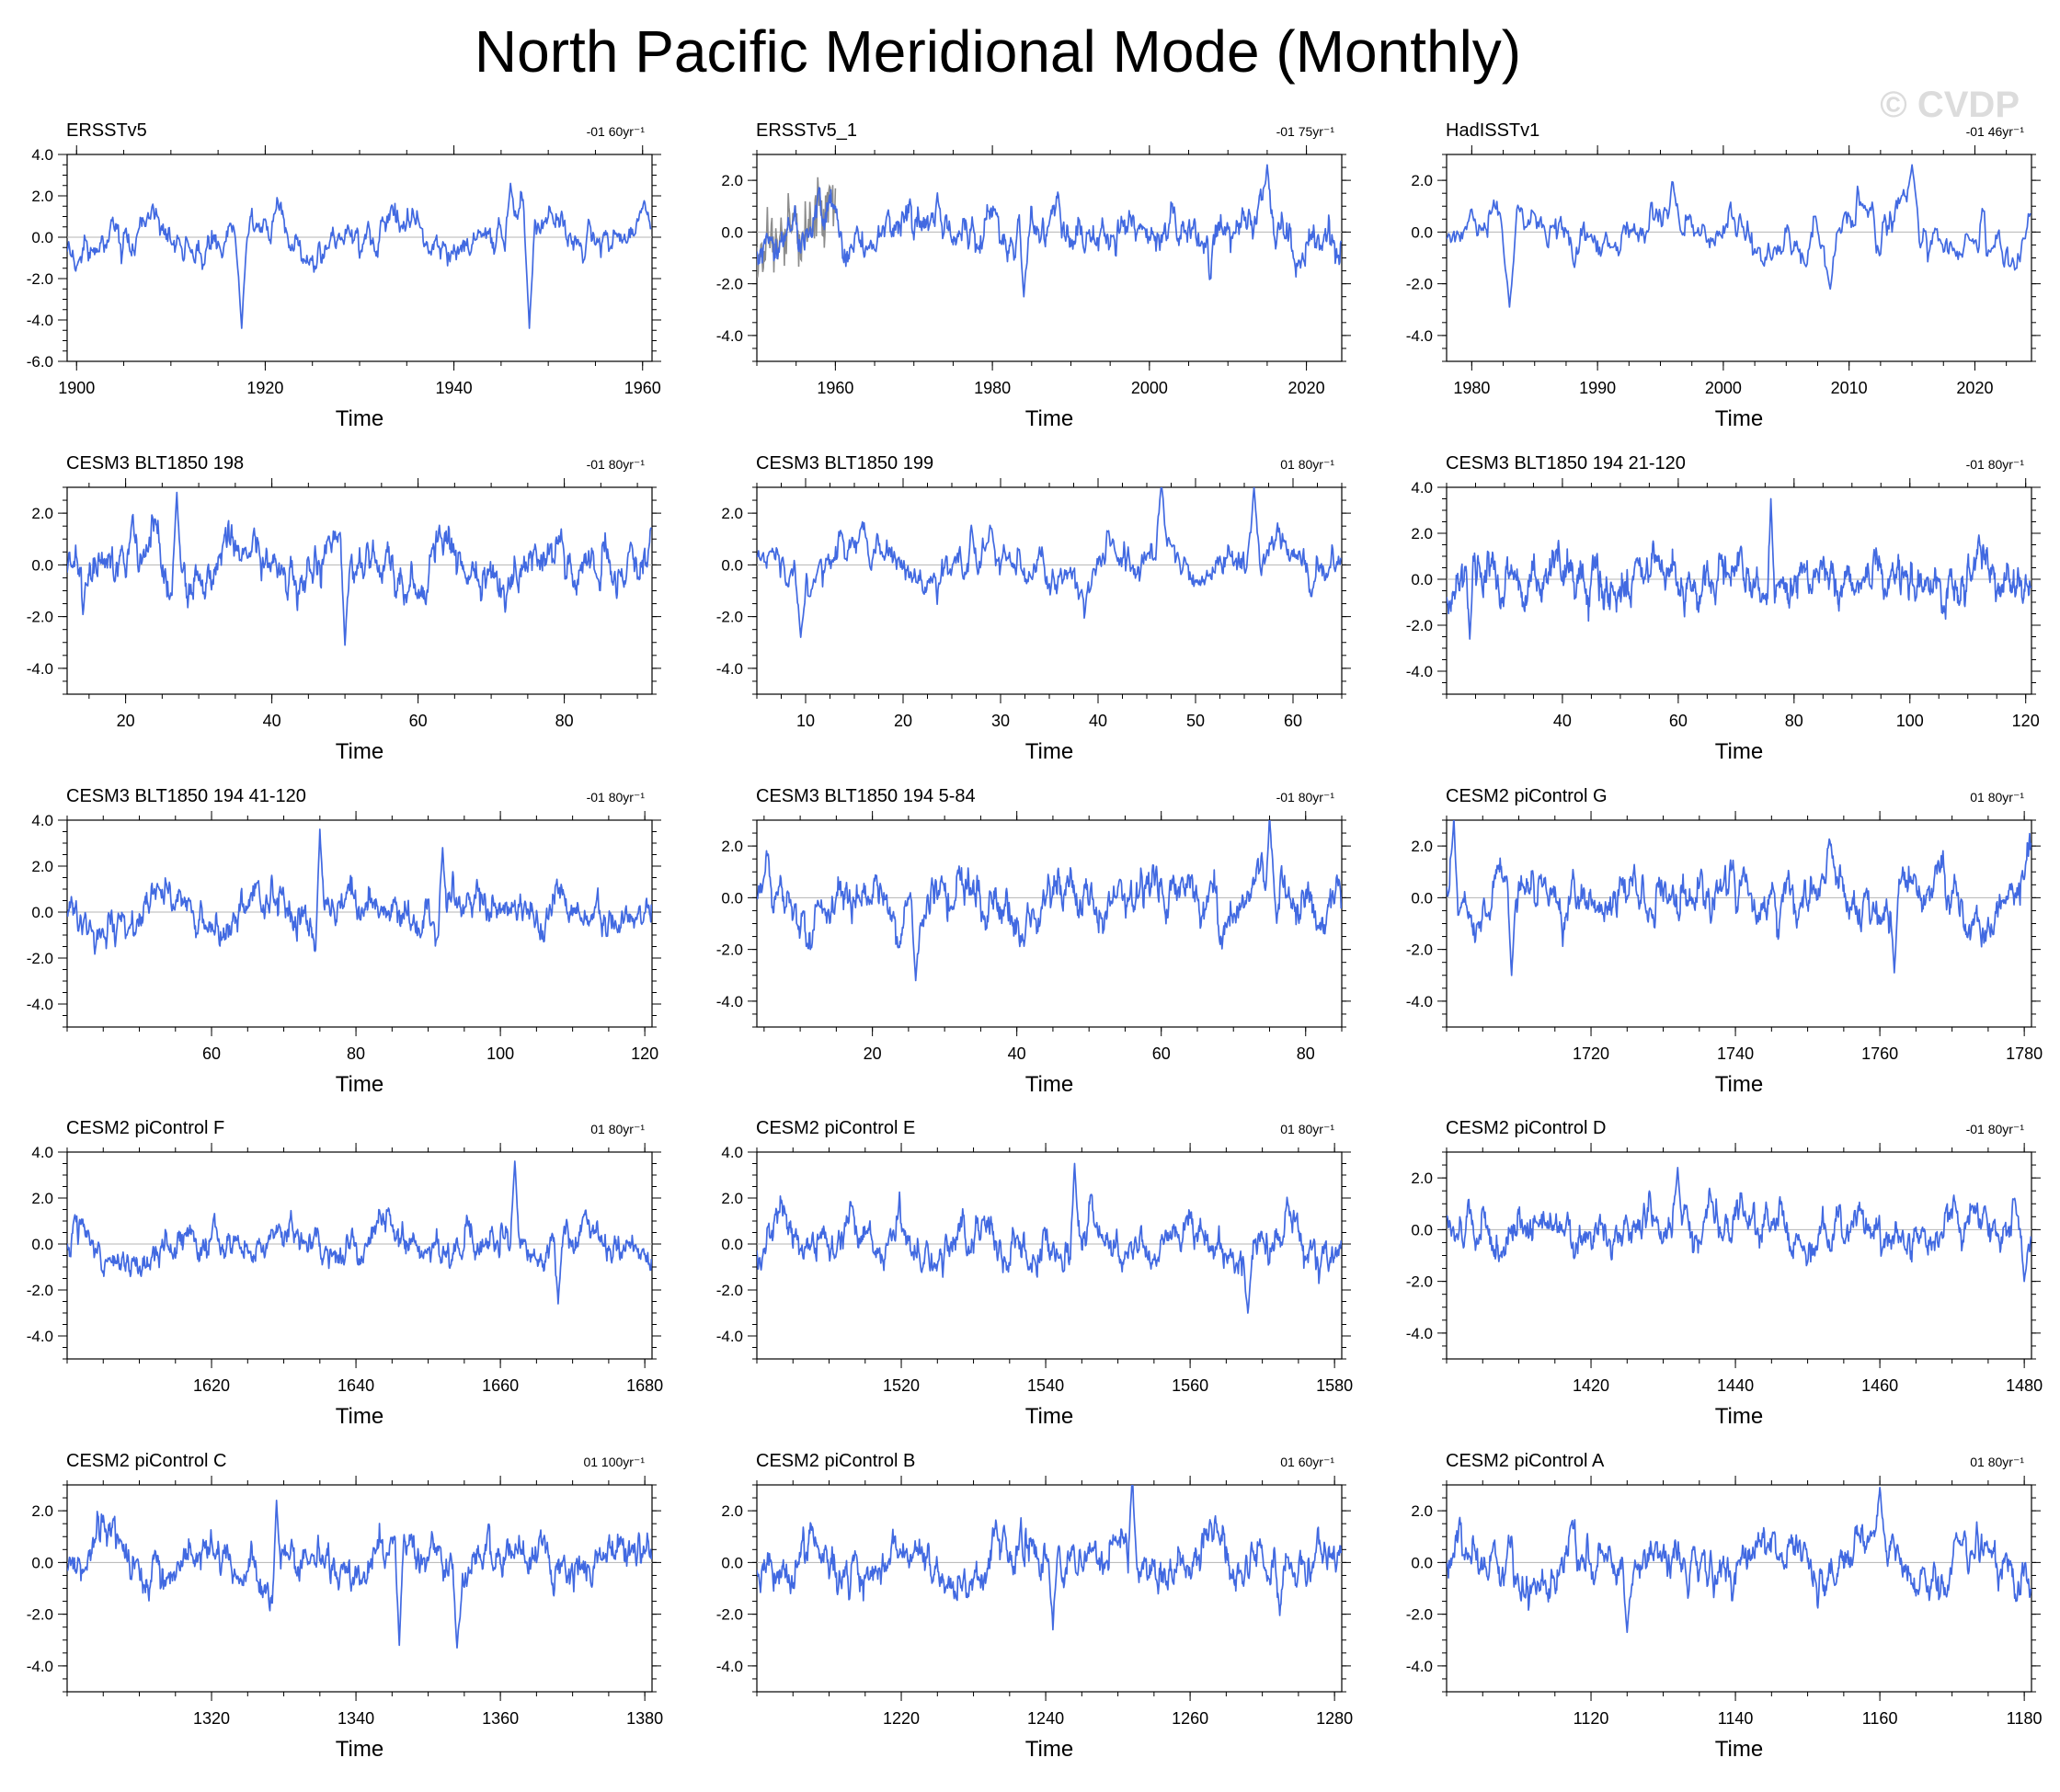 This screenshot has width=2060, height=1792. What do you see at coordinates (1492, 130) in the screenshot?
I see `panel-title: HadISSTv1` at bounding box center [1492, 130].